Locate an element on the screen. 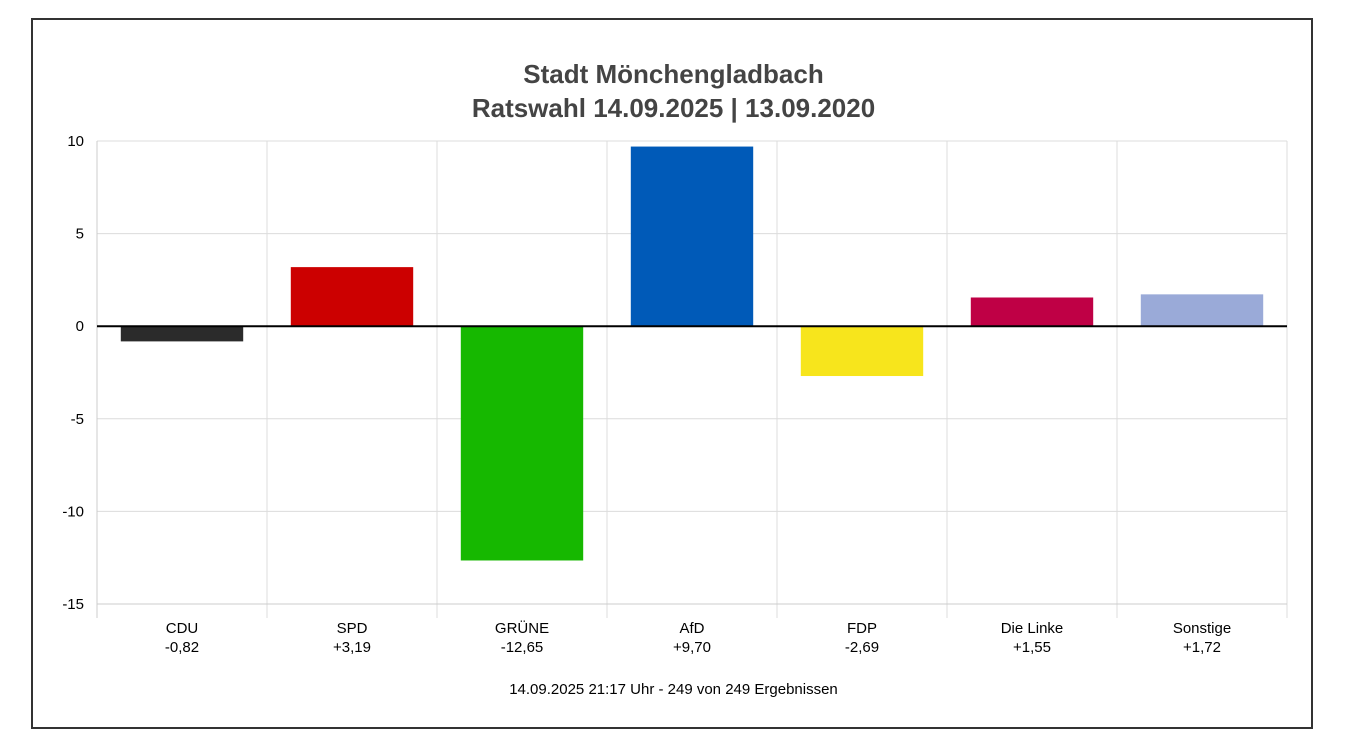 This screenshot has height=744, width=1347. bar-die-linke is located at coordinates (1032, 312).